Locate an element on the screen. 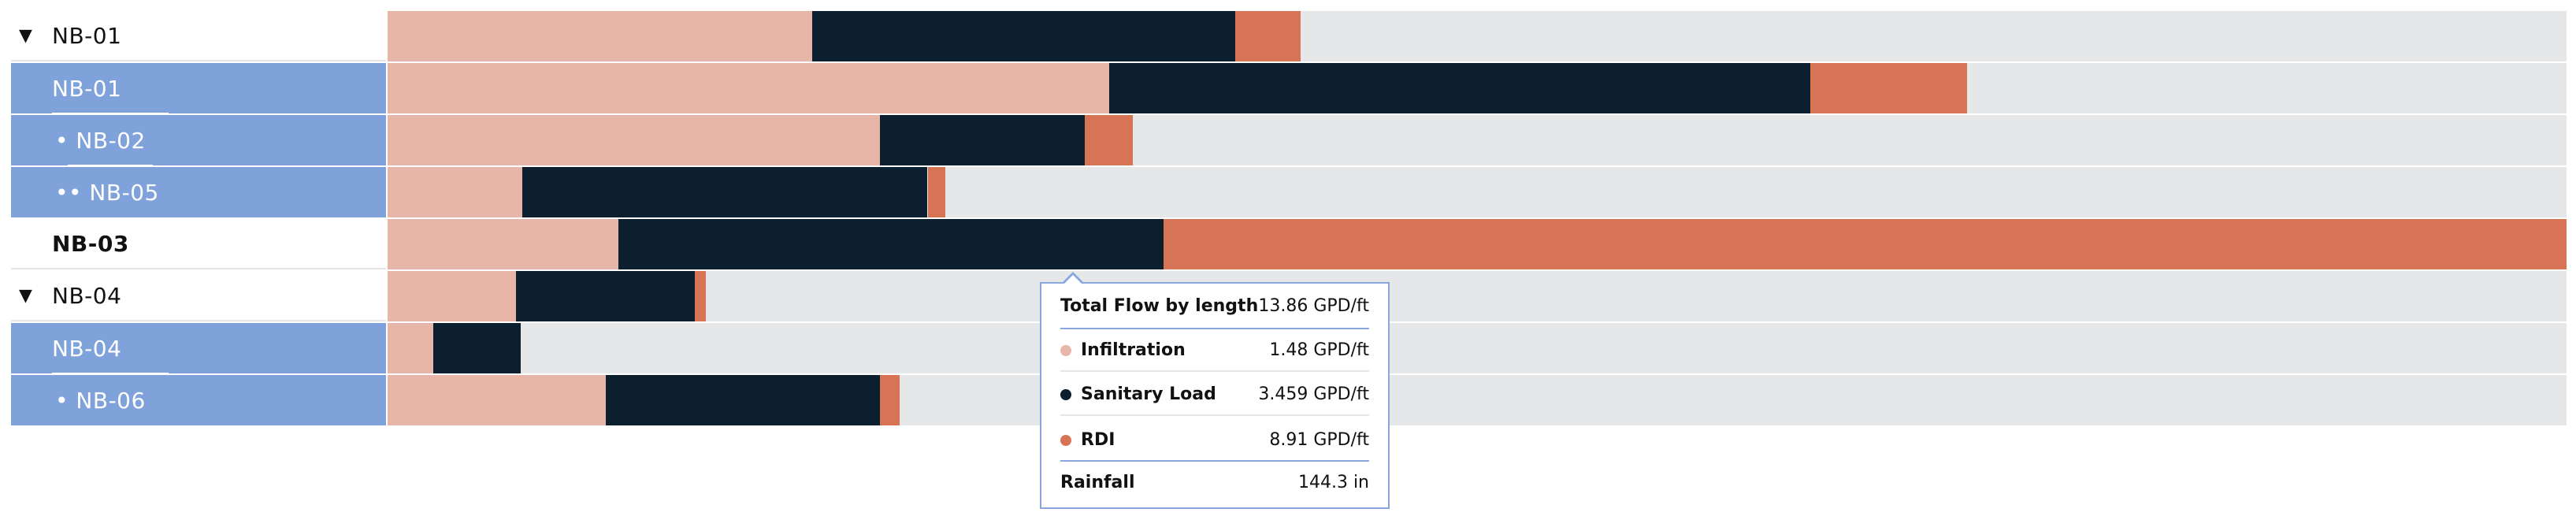 The height and width of the screenshot is (531, 2576). tooltip-row-value: 3.459 GPD/ft is located at coordinates (1313, 394).